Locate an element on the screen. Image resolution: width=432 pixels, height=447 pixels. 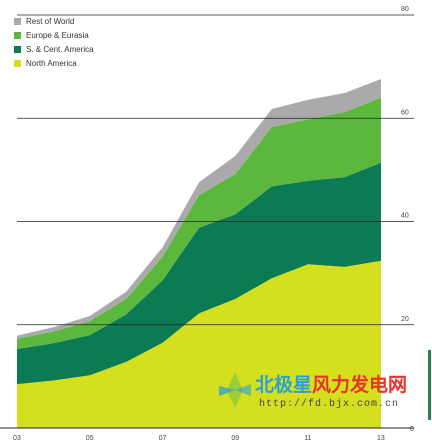
watermark-title-b: 风力发电网 is located at coordinates (360, 385).